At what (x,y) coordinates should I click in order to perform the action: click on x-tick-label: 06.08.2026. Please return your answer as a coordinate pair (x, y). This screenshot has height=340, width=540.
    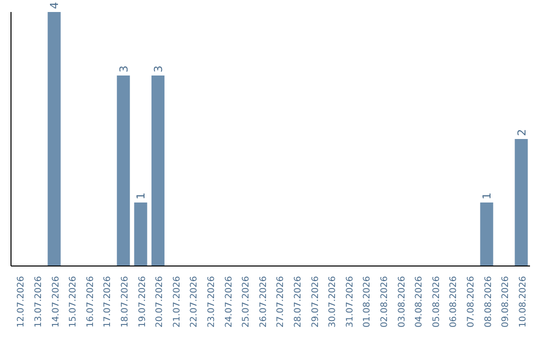
    Looking at the image, I should click on (454, 302).